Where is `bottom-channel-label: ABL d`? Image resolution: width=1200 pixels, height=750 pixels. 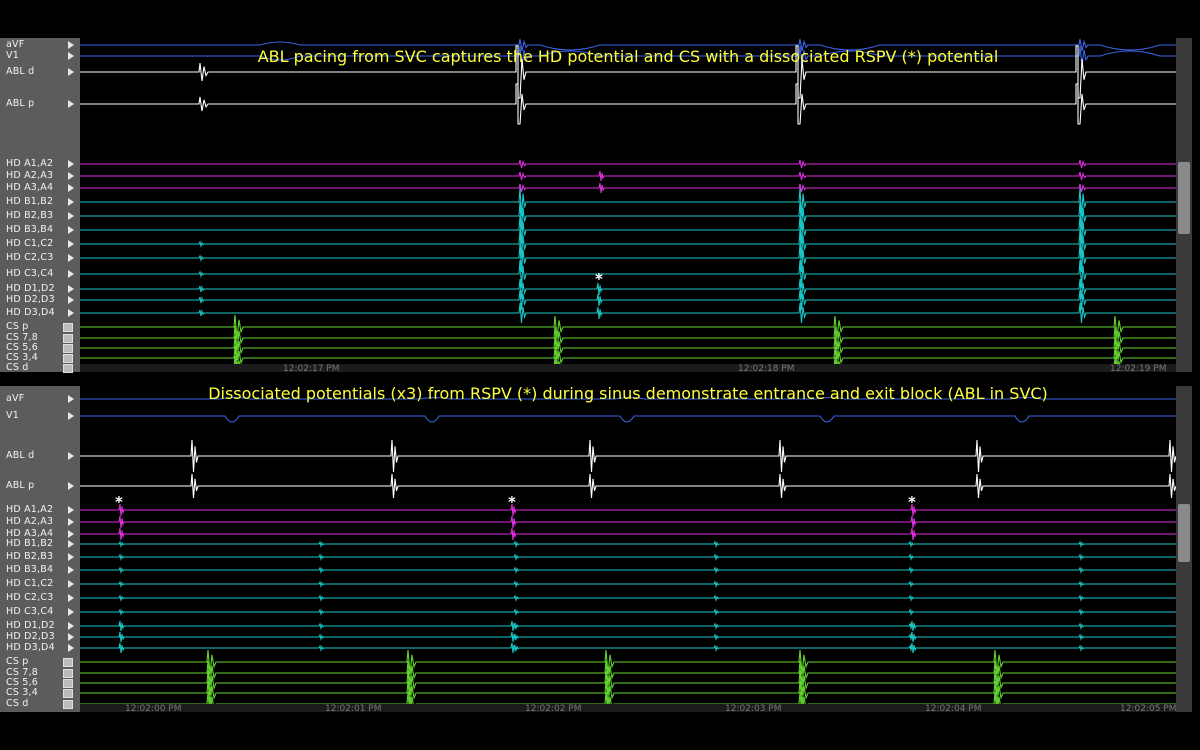
bottom-channel-label: ABL d is located at coordinates (20, 455).